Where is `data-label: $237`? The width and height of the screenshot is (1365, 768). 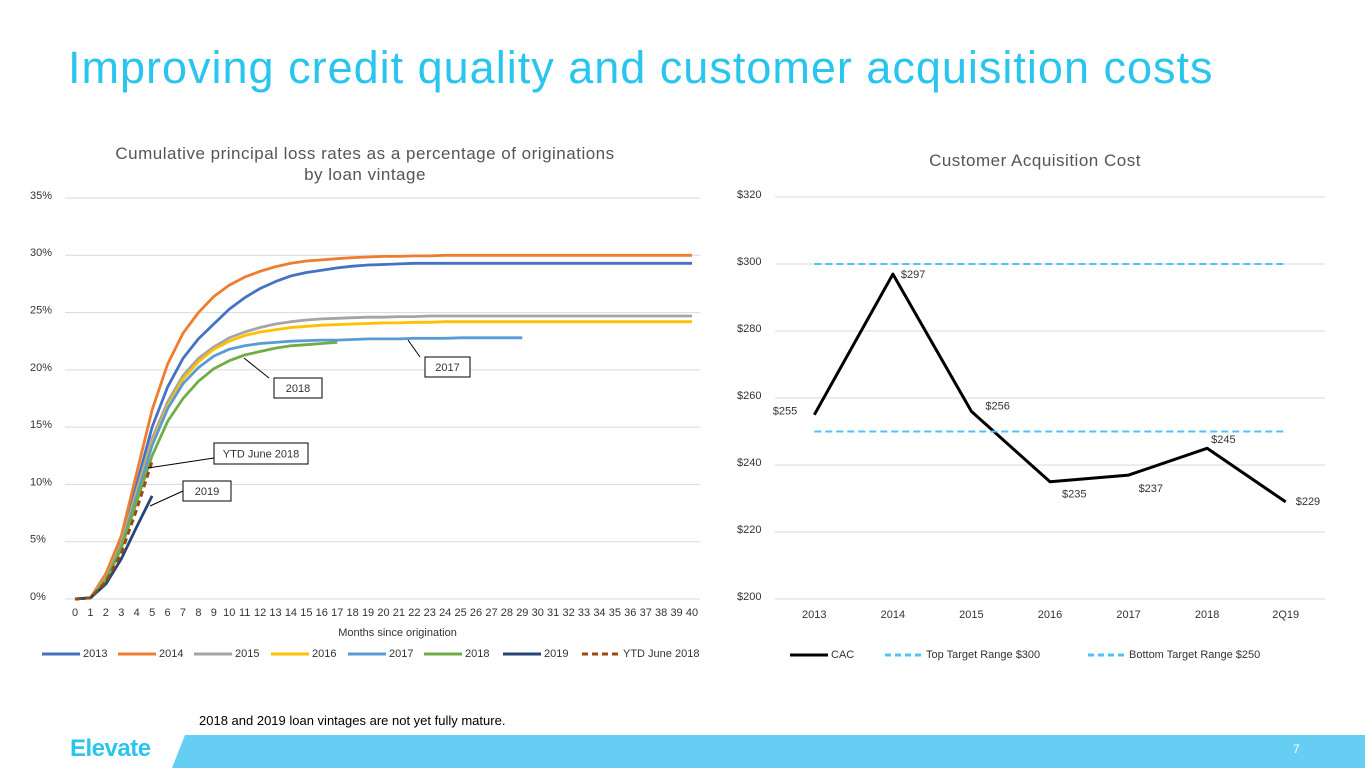 data-label: $237 is located at coordinates (1151, 489).